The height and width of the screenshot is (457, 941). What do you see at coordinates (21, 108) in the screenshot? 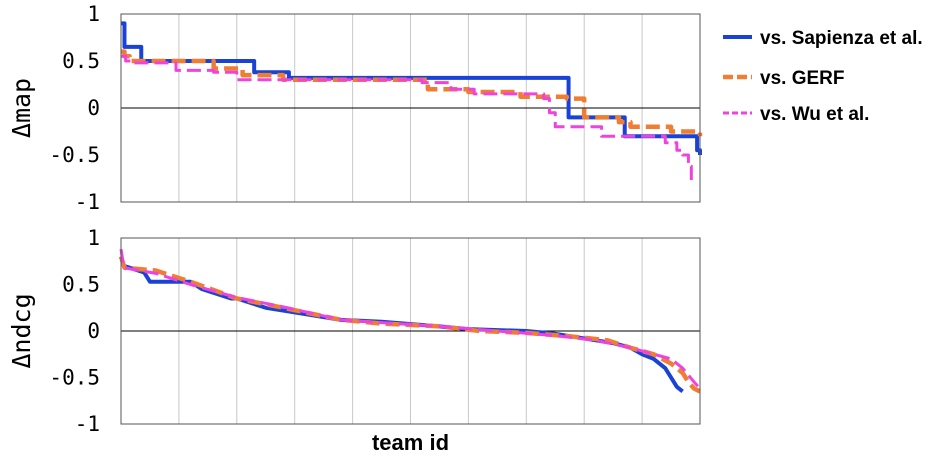
I see `y-axis-label: Δmap` at bounding box center [21, 108].